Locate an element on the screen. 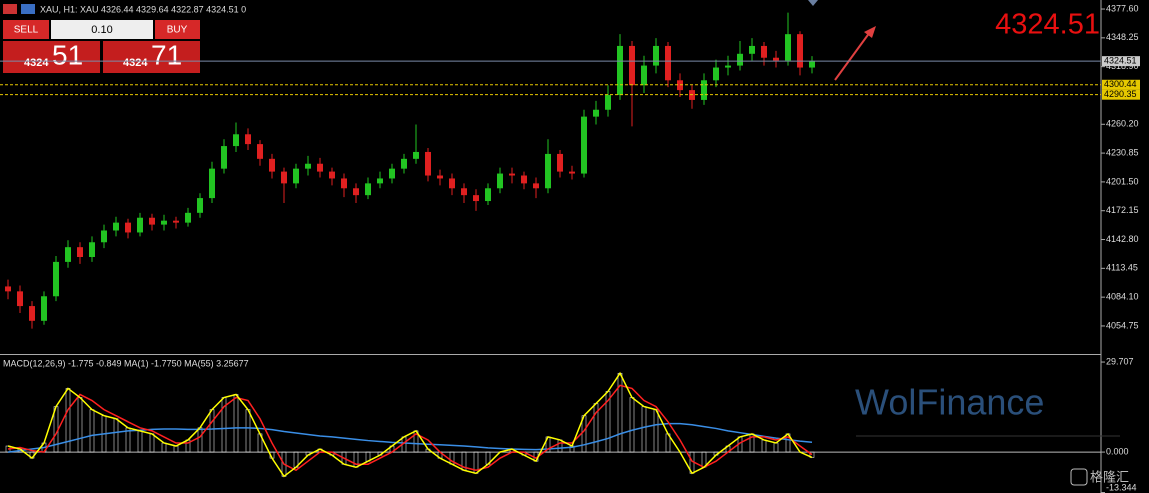 This screenshot has height=493, width=1149. buy-price-box is located at coordinates (151, 57).